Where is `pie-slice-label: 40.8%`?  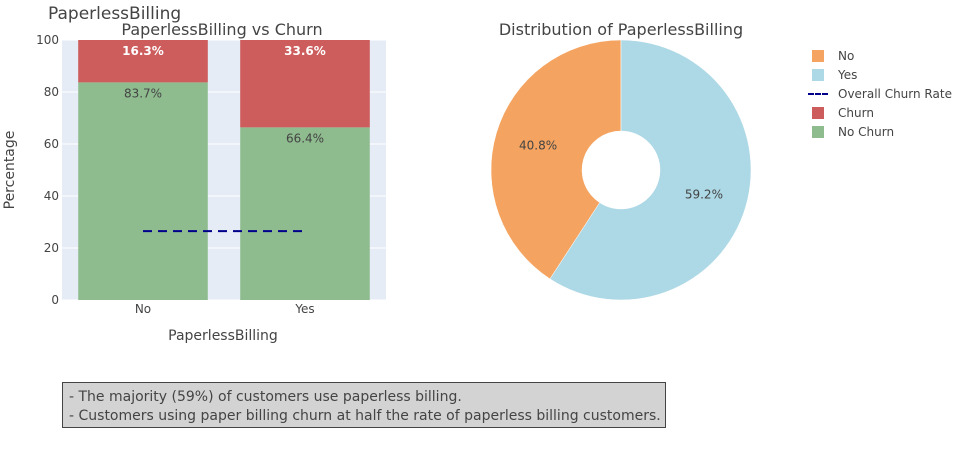 pie-slice-label: 40.8% is located at coordinates (538, 145).